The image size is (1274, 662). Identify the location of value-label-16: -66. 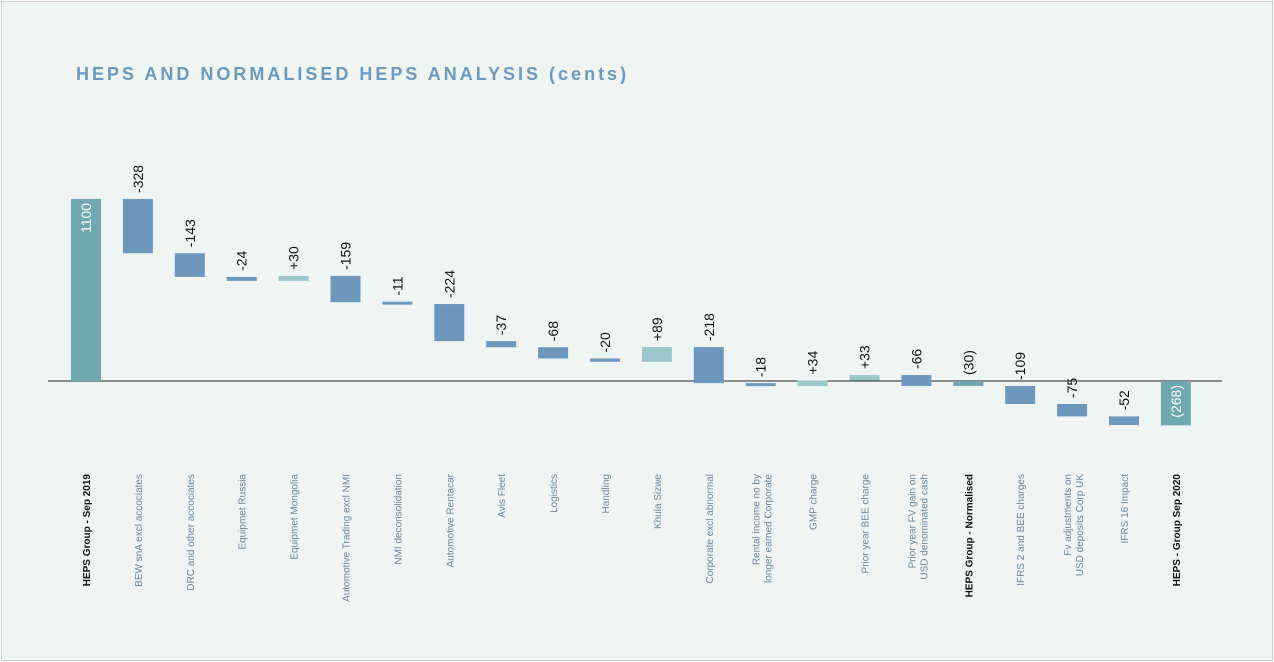
(916, 359).